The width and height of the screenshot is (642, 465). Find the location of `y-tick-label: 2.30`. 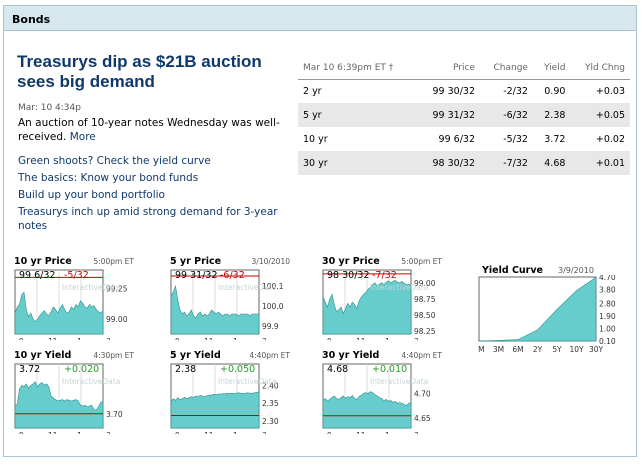

y-tick-label: 2.30 is located at coordinates (270, 421).